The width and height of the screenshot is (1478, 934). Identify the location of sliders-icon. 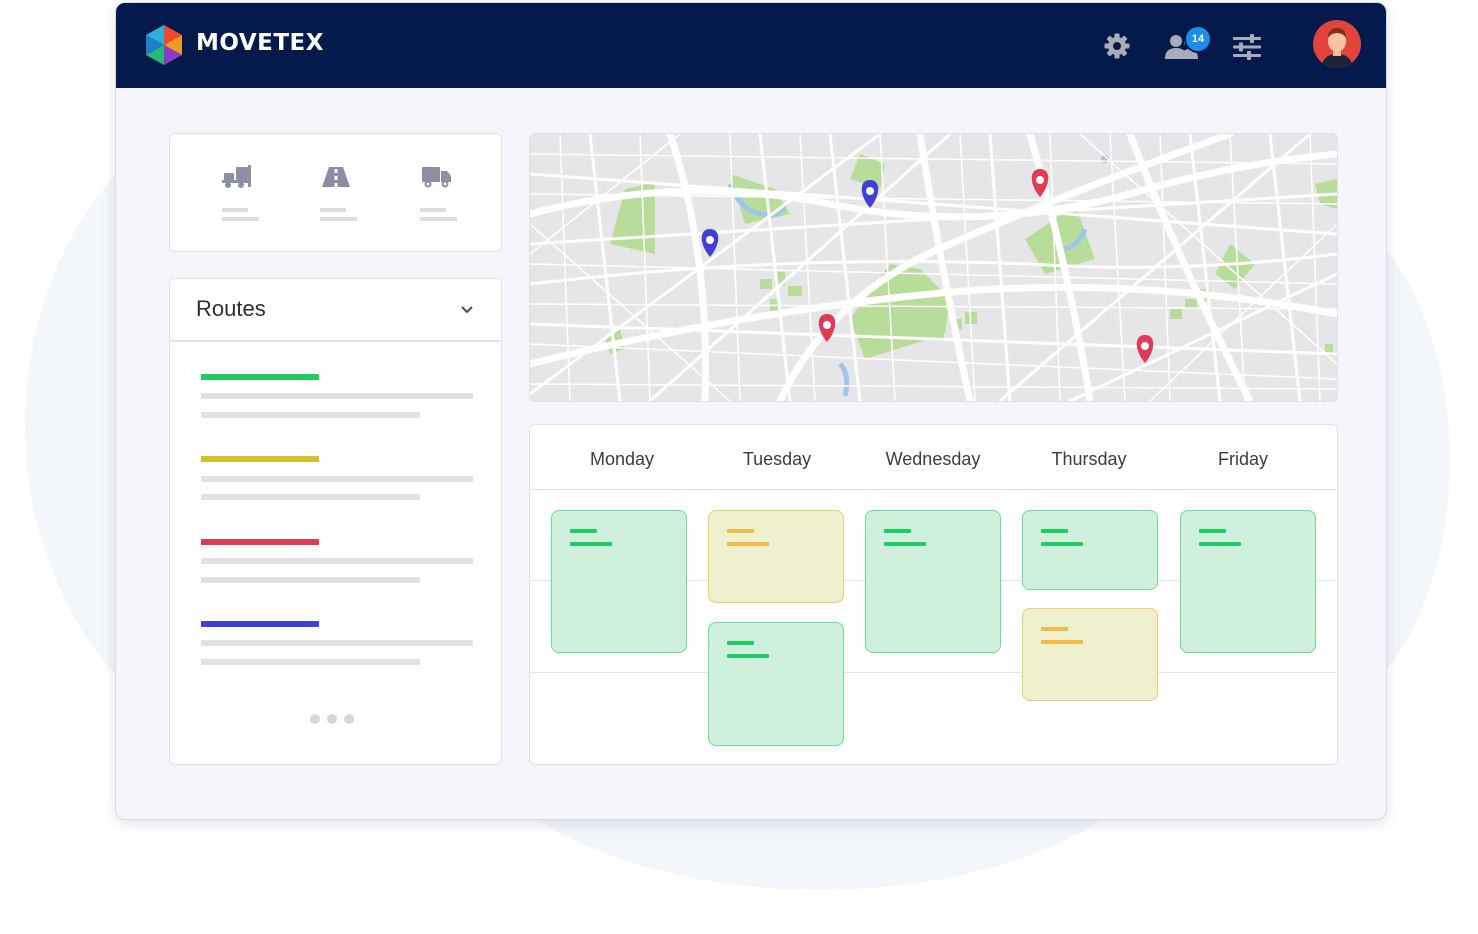
(1247, 47).